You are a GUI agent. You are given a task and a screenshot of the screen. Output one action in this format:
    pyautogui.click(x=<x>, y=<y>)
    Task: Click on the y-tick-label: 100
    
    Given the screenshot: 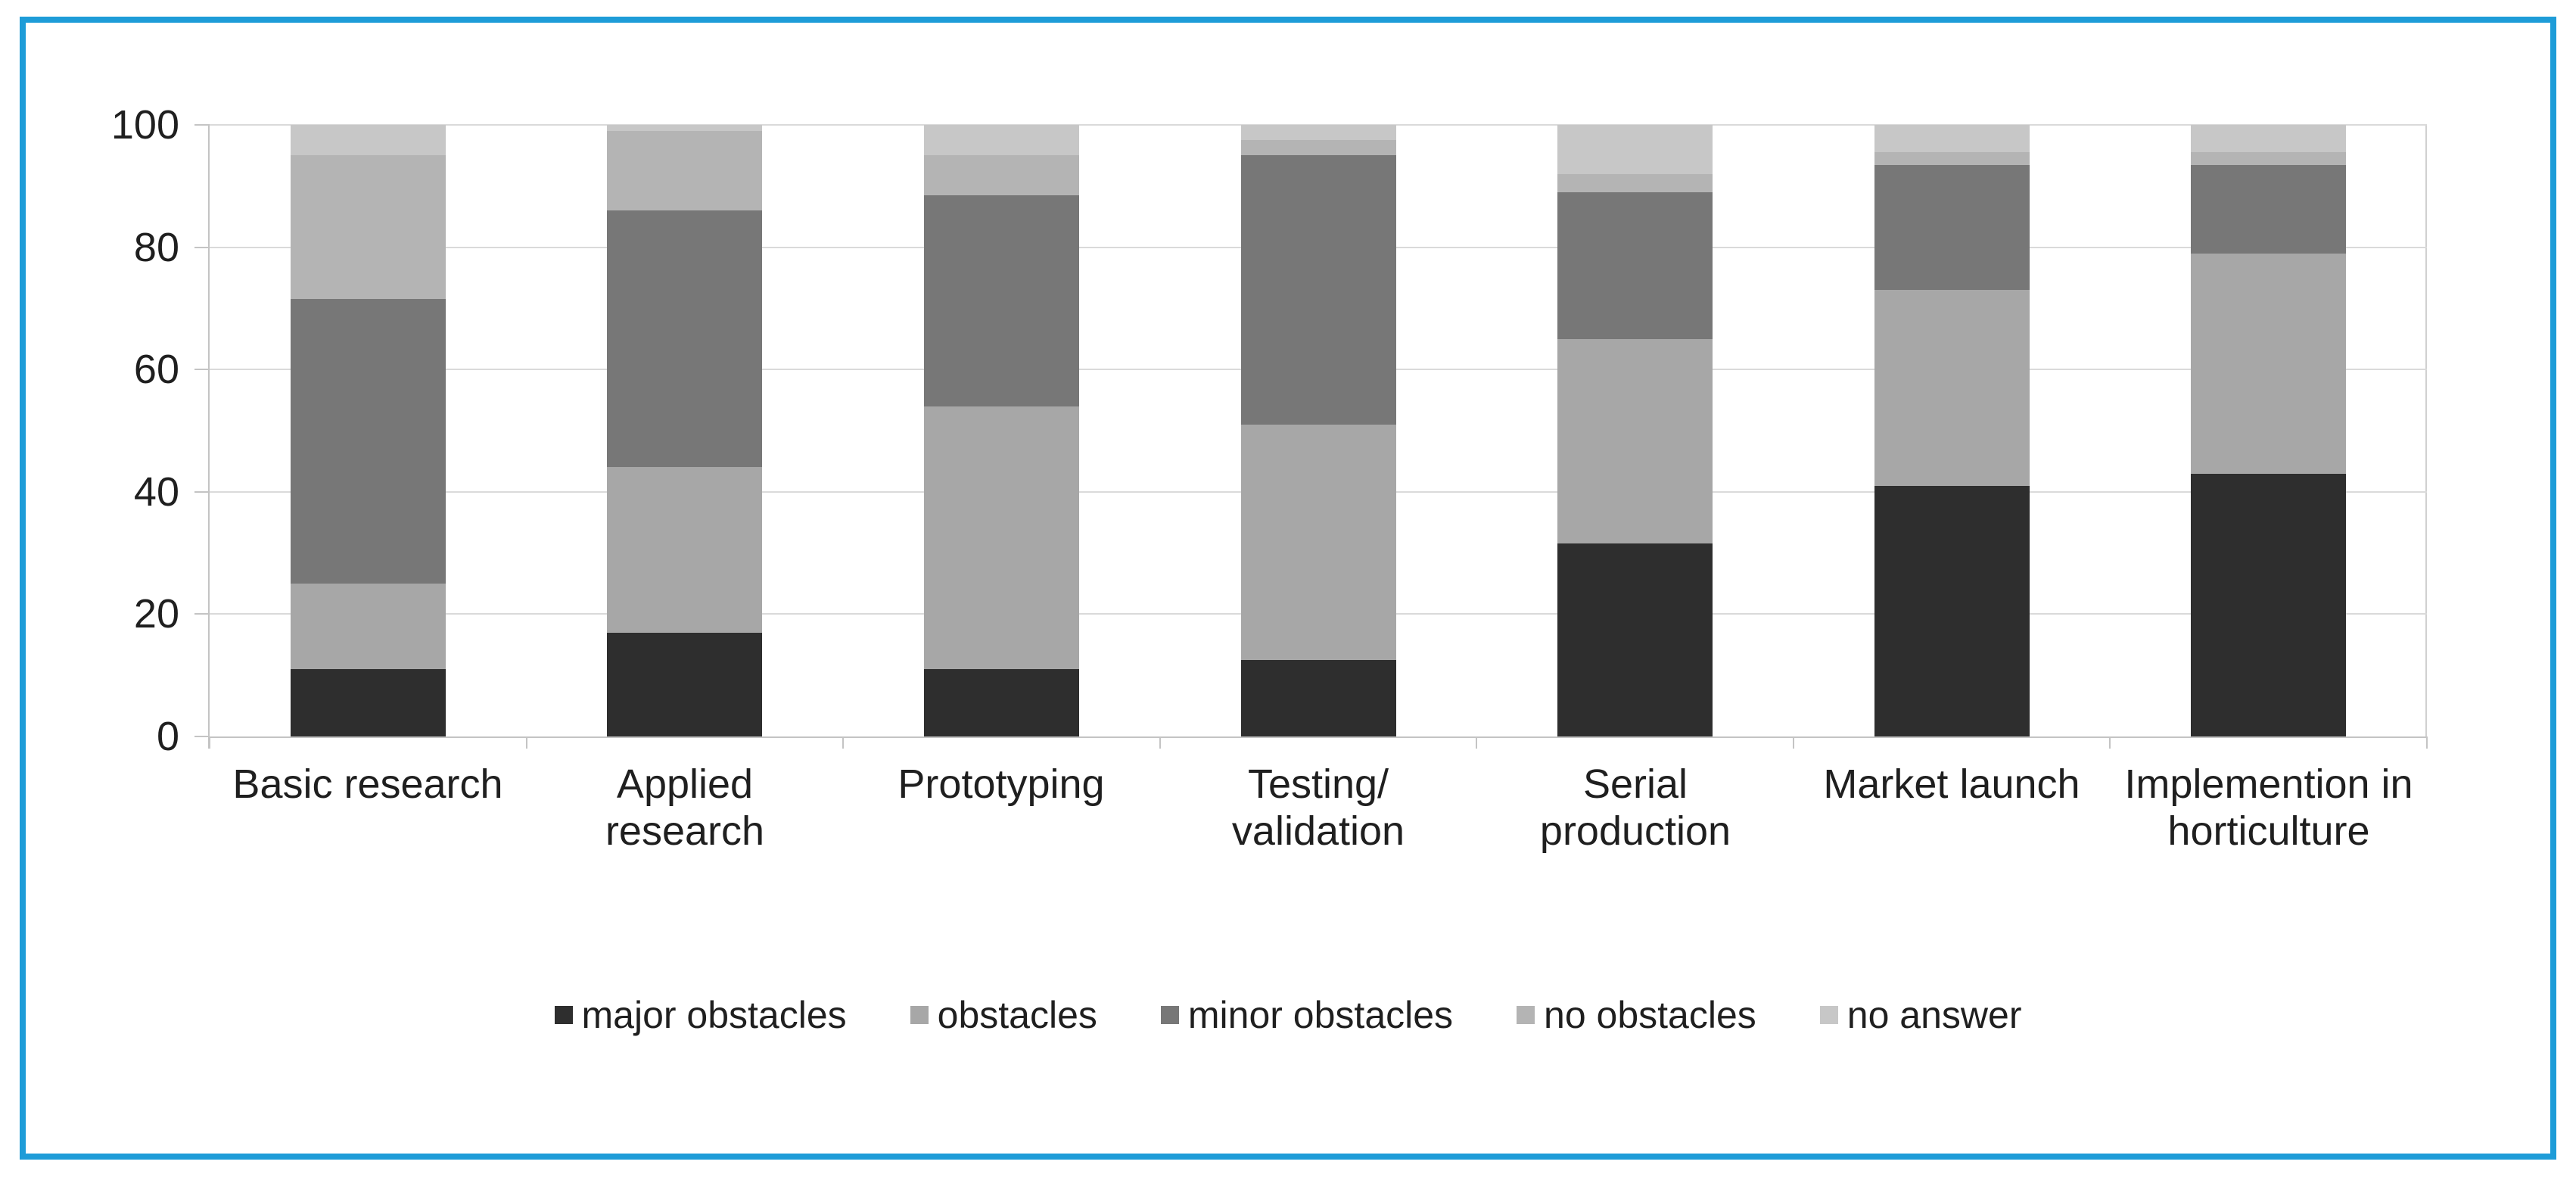 What is the action you would take?
    pyautogui.click(x=144, y=125)
    